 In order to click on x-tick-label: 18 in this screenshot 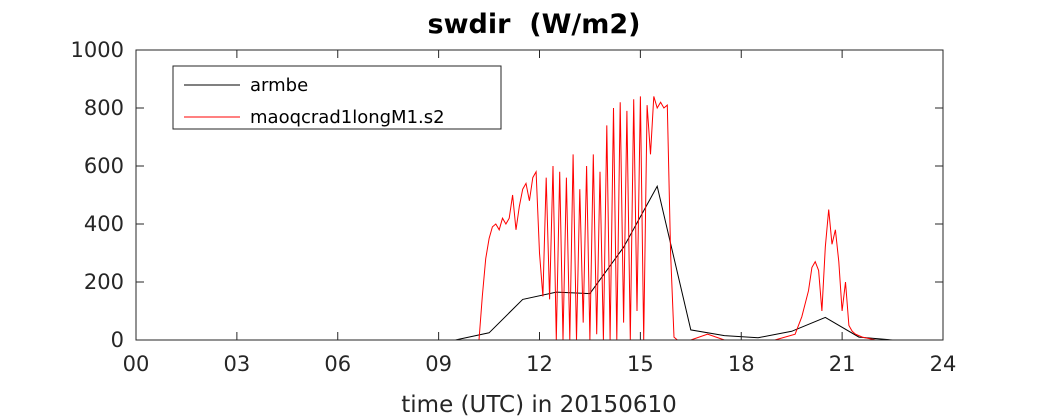, I will do `click(741, 364)`.